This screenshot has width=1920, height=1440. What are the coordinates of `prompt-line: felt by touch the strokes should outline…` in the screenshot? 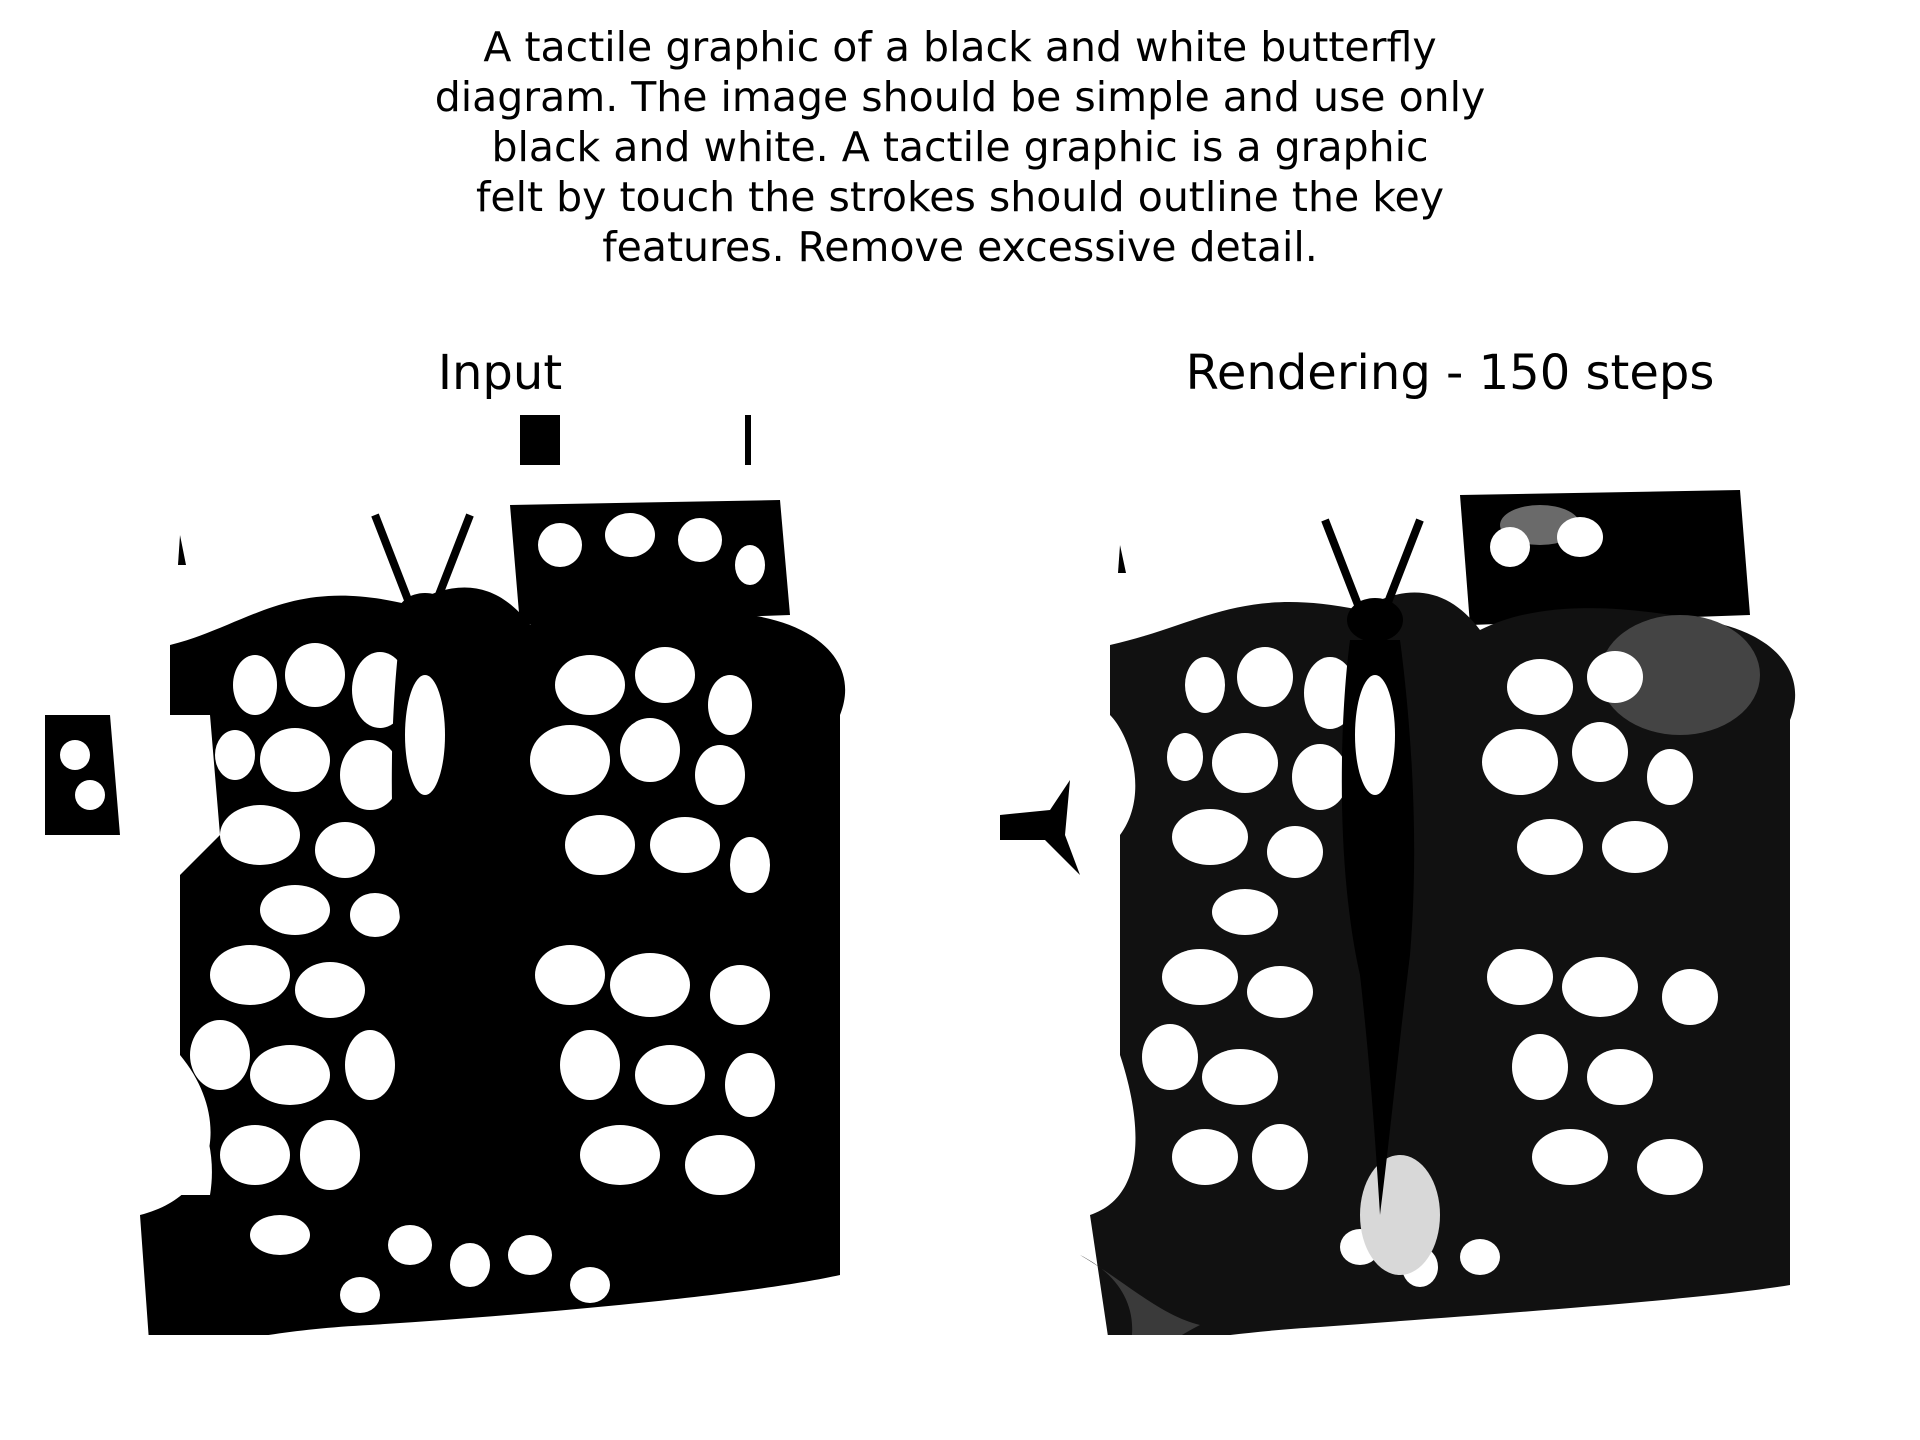 It's located at (959, 197).